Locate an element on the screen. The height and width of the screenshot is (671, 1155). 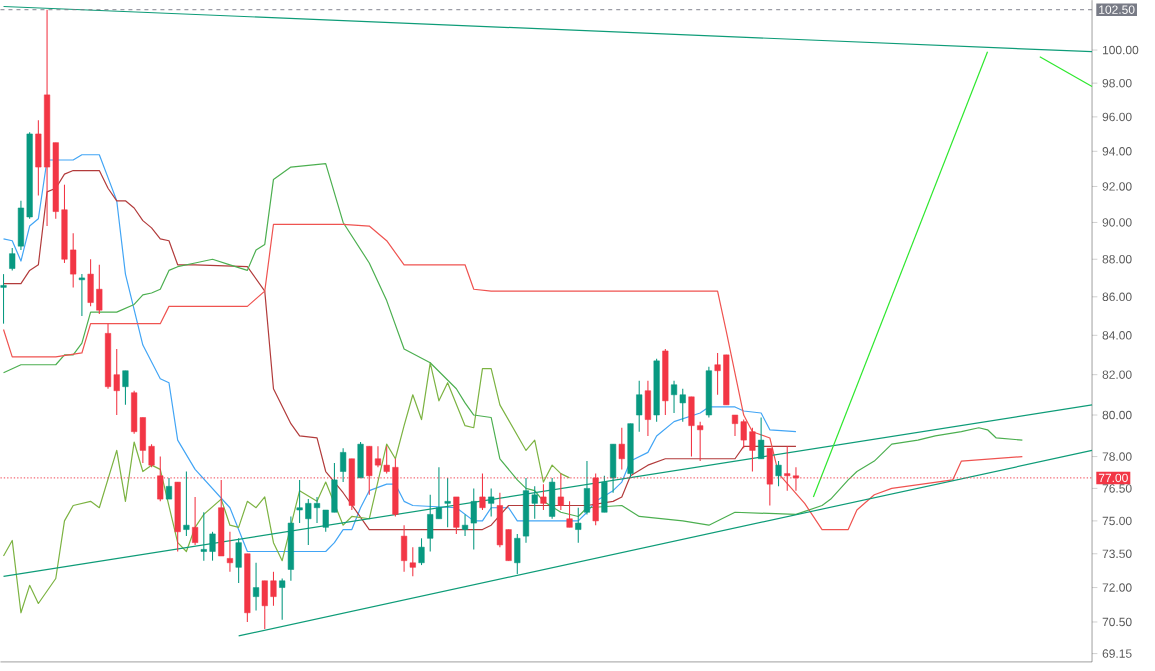
y-tick-label: 72.00 is located at coordinates (1117, 587).